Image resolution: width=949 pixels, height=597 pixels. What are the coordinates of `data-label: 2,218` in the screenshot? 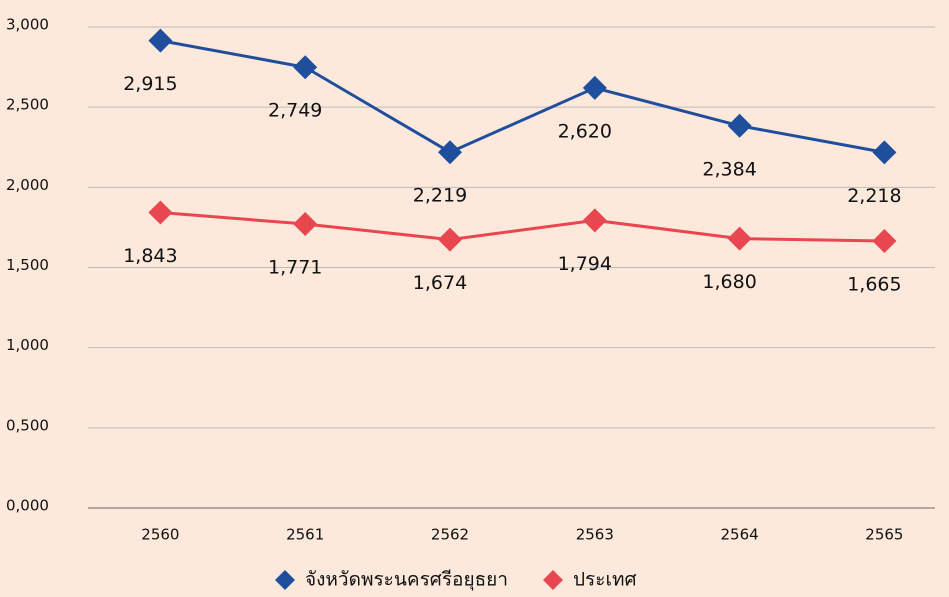 It's located at (874, 196).